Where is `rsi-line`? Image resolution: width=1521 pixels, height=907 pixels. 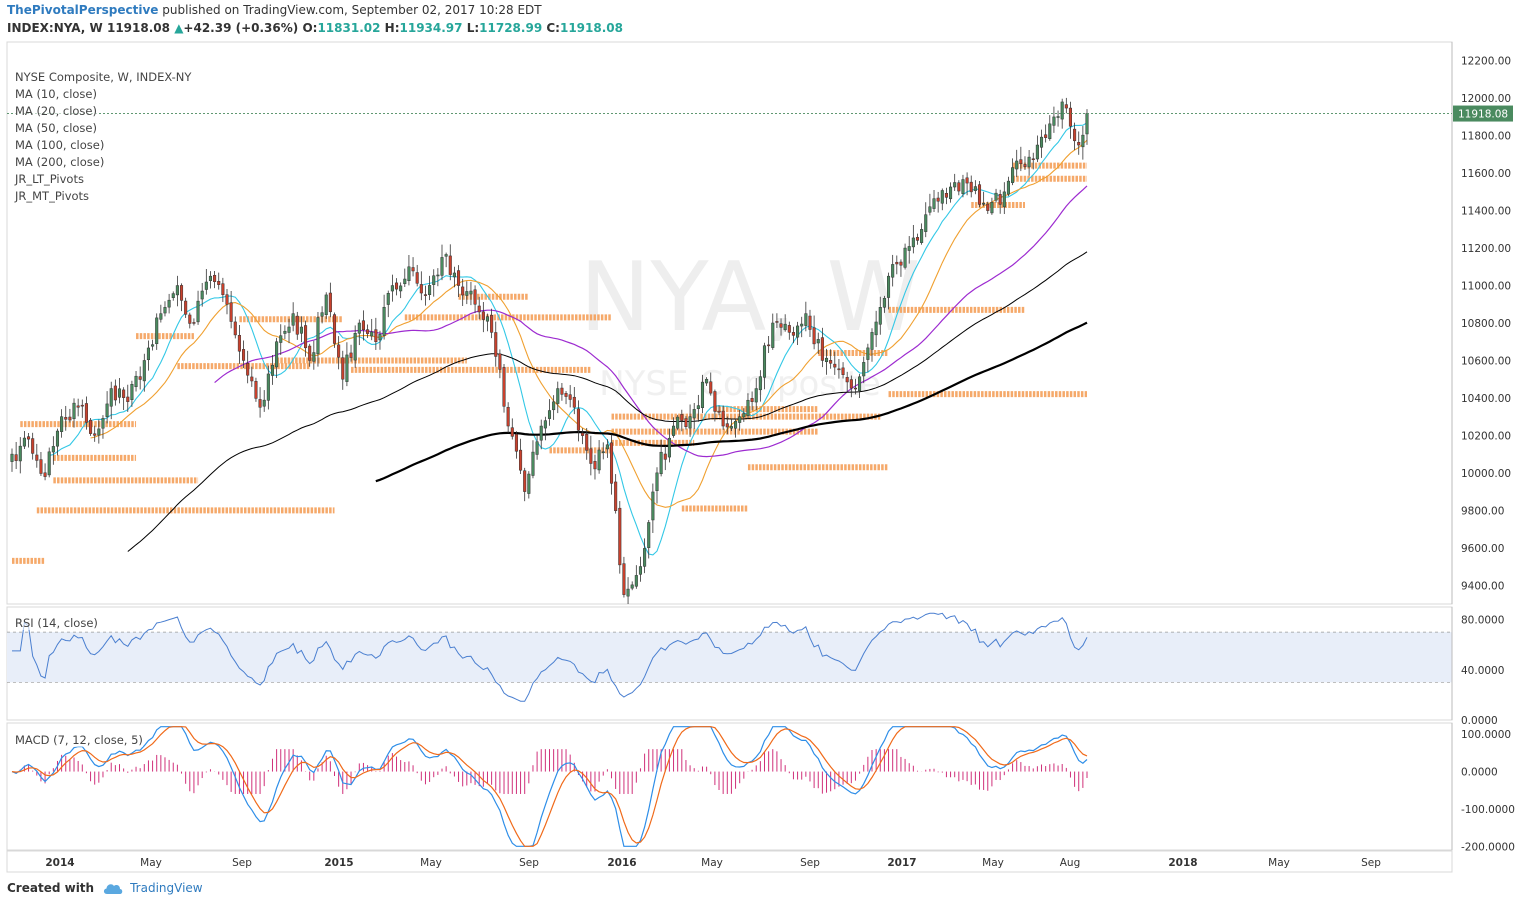 rsi-line is located at coordinates (550, 657).